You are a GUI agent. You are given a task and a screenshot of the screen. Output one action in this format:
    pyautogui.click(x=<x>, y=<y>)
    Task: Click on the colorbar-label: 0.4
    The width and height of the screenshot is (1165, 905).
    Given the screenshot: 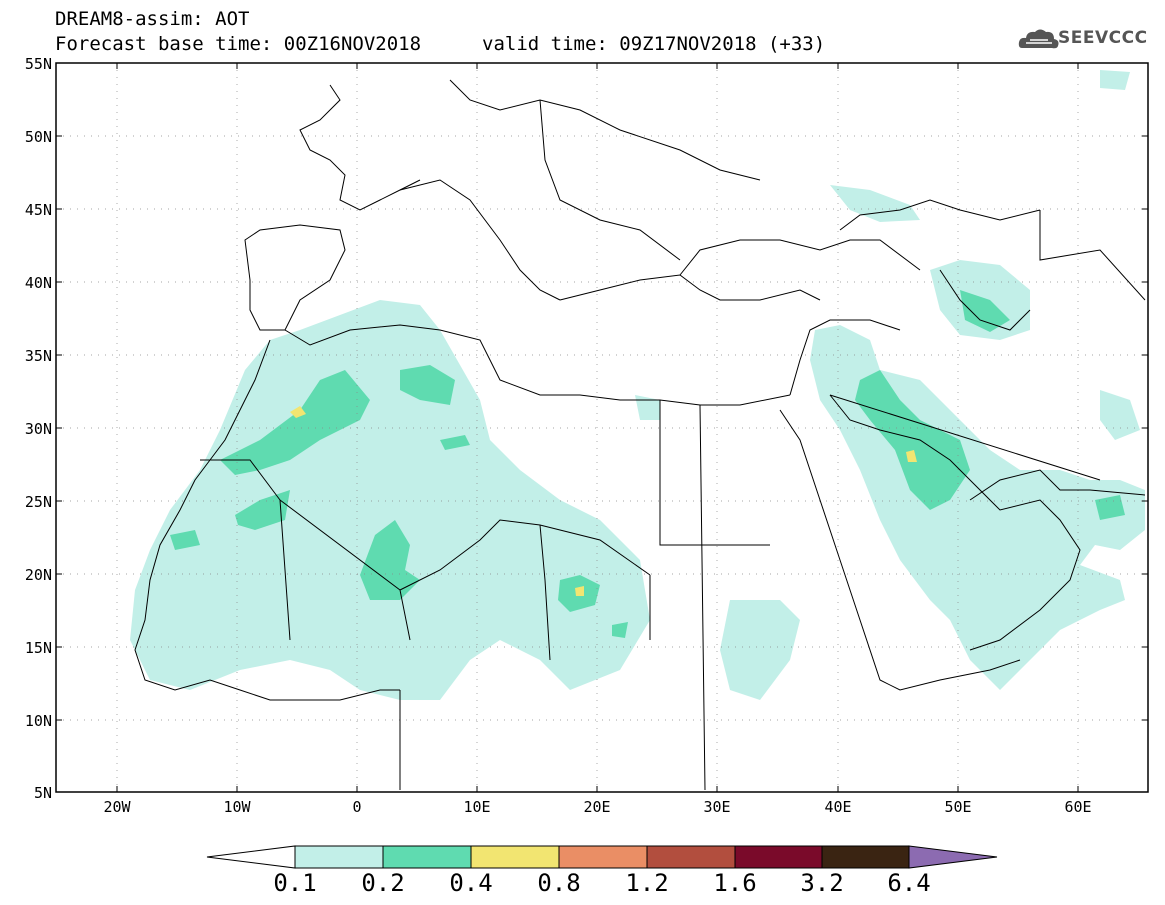 What is the action you would take?
    pyautogui.click(x=471, y=883)
    